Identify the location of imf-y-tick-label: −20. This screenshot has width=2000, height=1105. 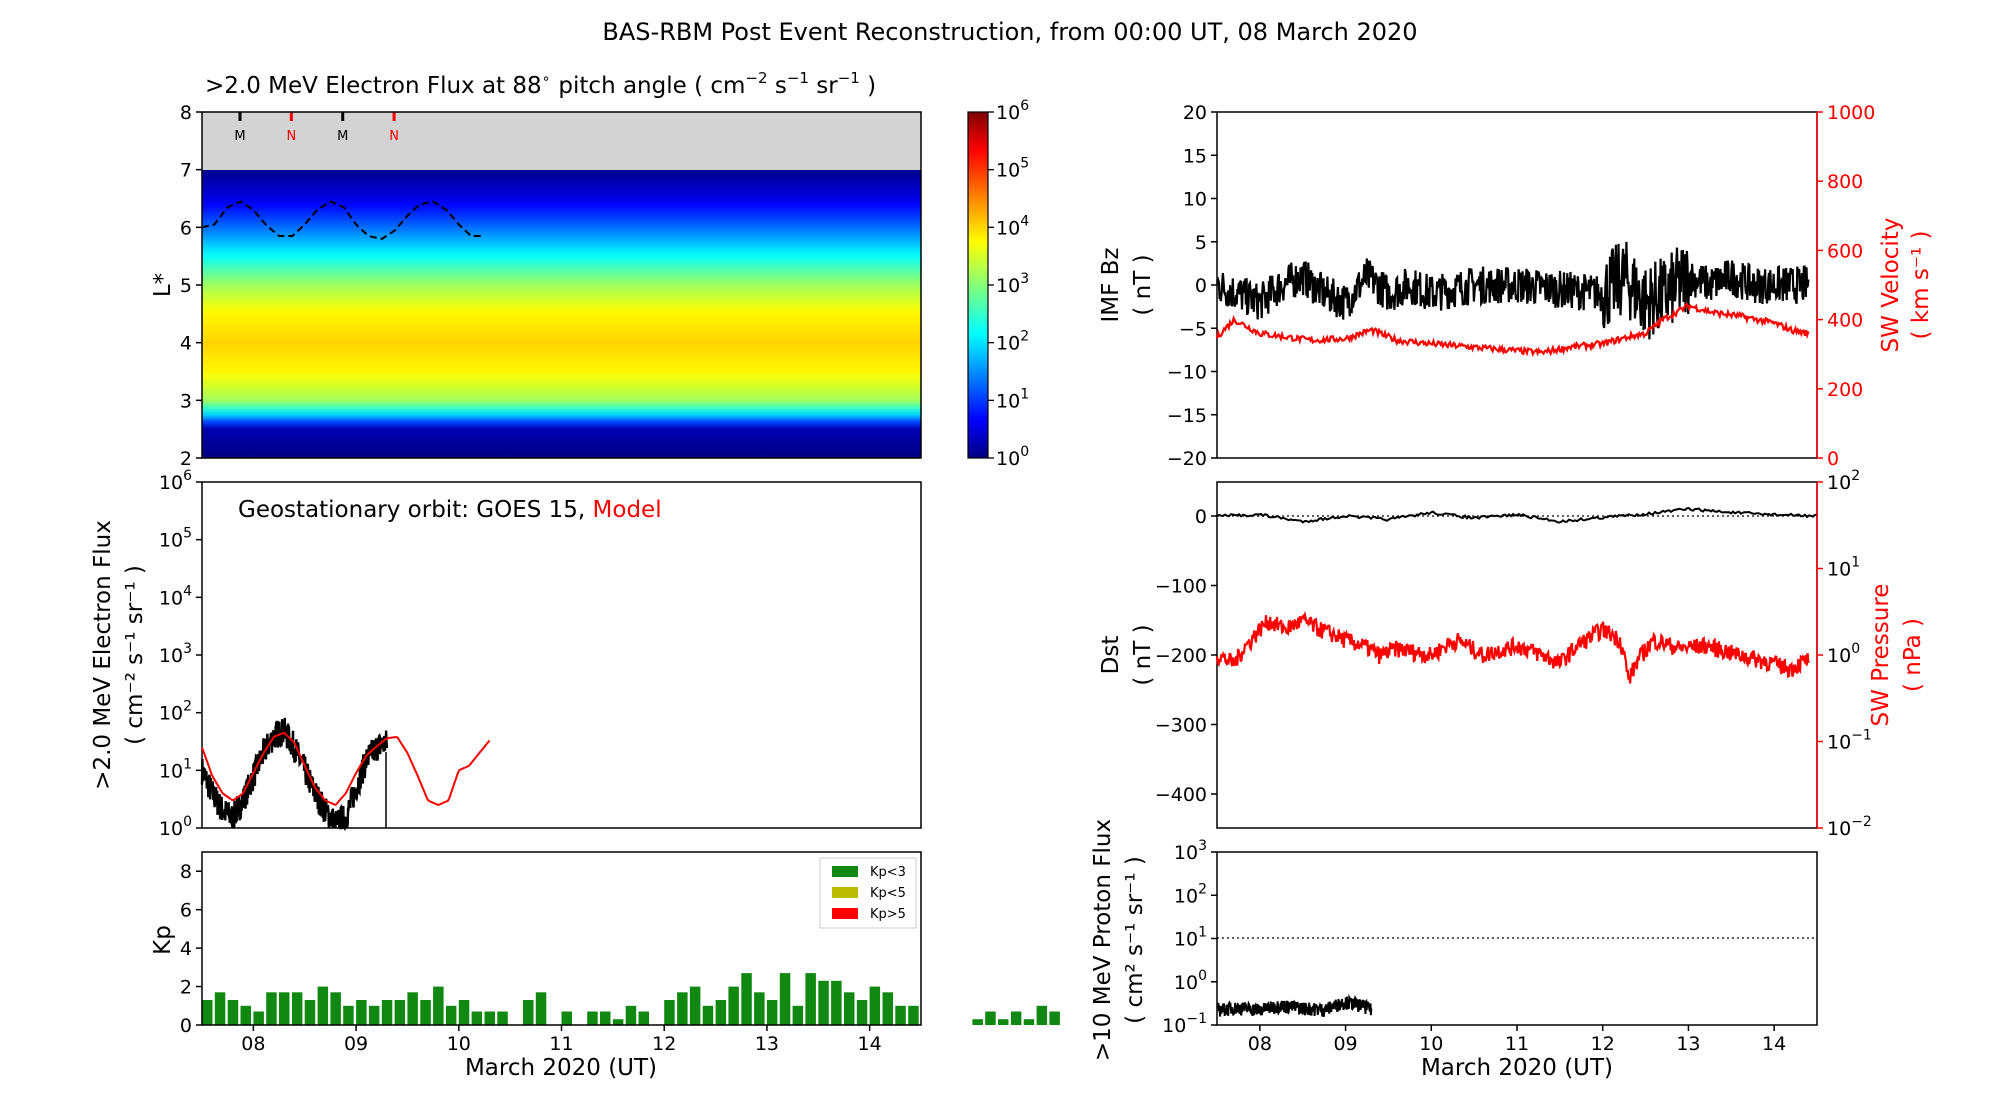
(1187, 459).